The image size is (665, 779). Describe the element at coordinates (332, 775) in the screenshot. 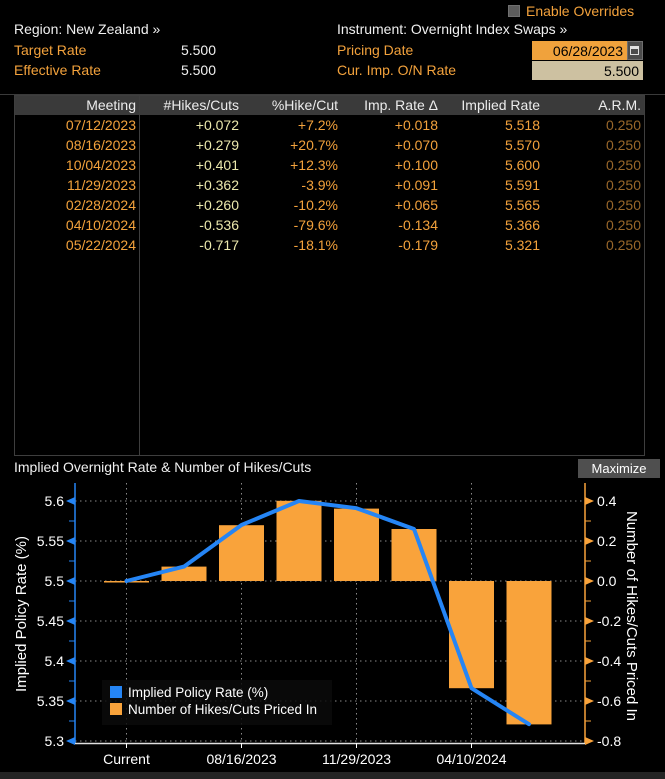

I see `bottom-strip` at that location.